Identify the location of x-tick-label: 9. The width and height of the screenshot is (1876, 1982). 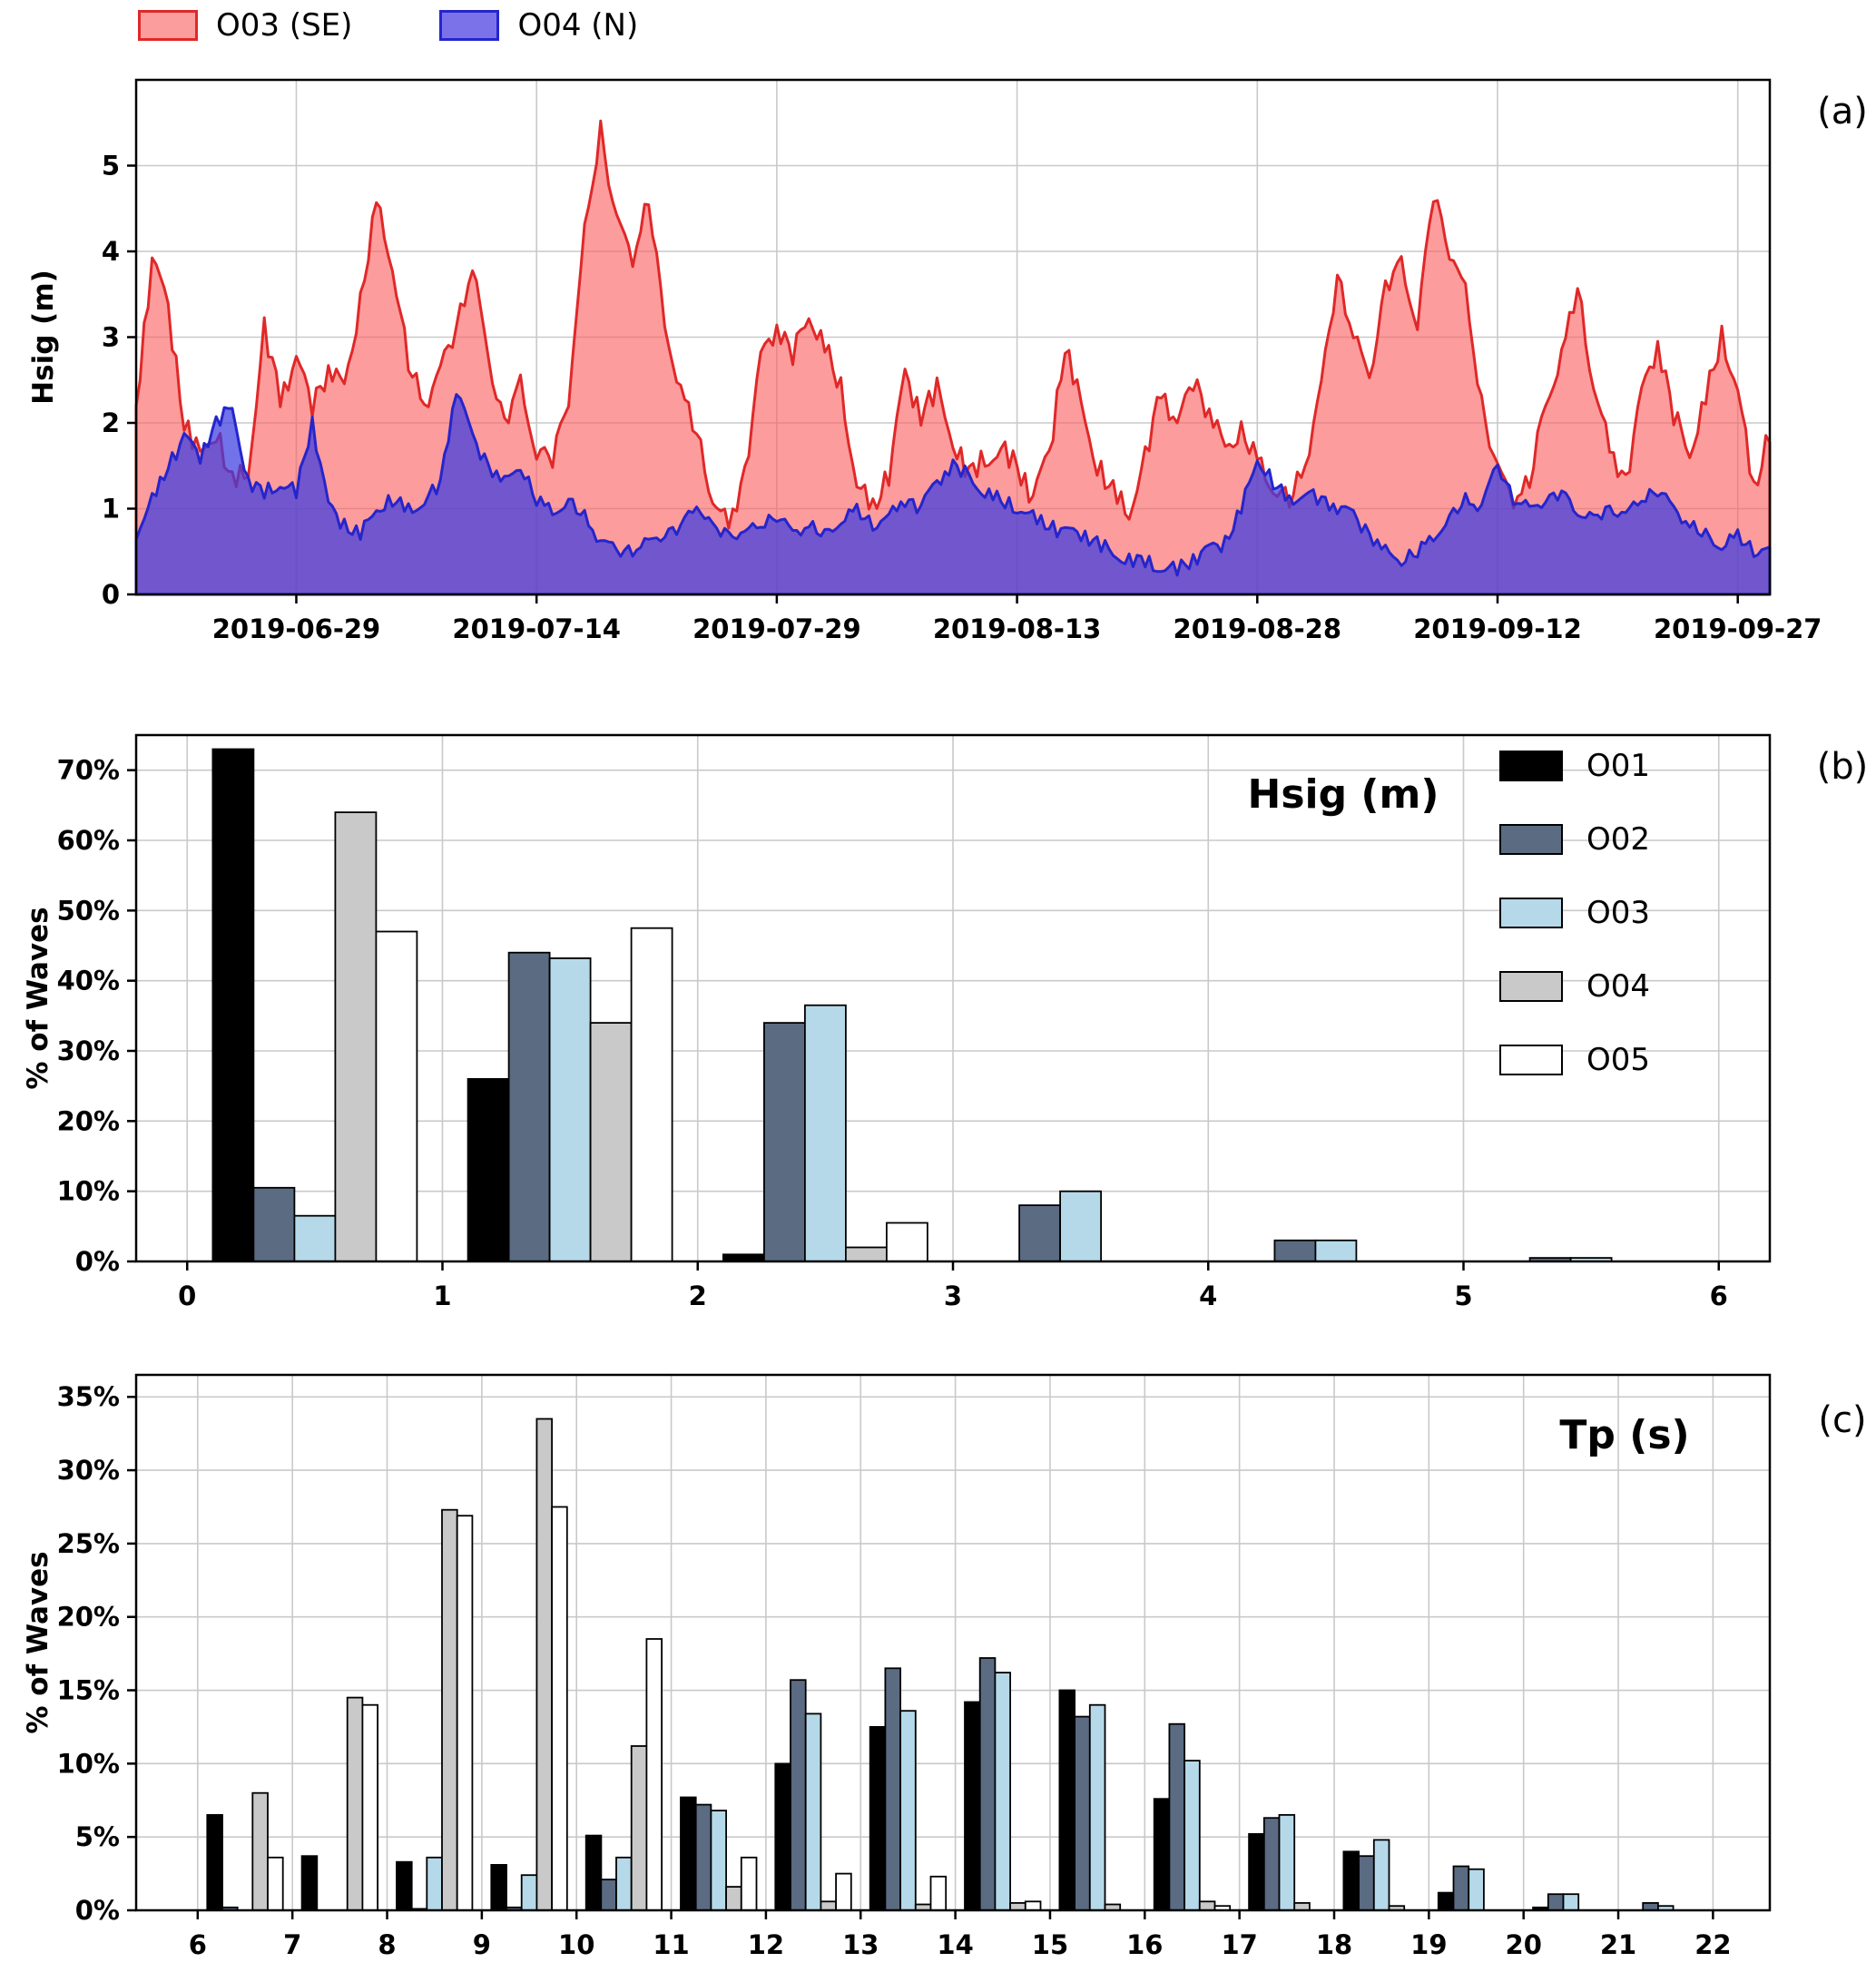
(482, 1944).